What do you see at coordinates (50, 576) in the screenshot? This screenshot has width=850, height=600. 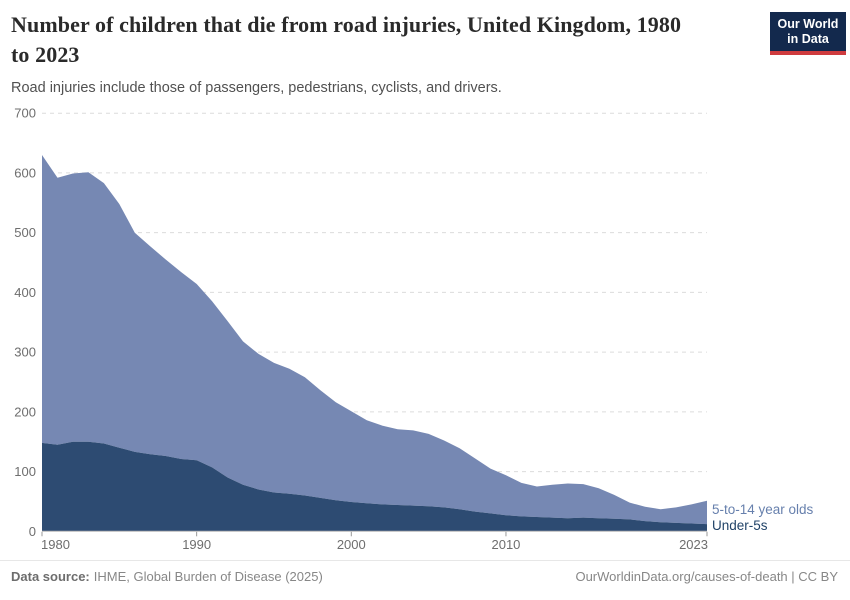 I see `data-source-label: Data source:` at bounding box center [50, 576].